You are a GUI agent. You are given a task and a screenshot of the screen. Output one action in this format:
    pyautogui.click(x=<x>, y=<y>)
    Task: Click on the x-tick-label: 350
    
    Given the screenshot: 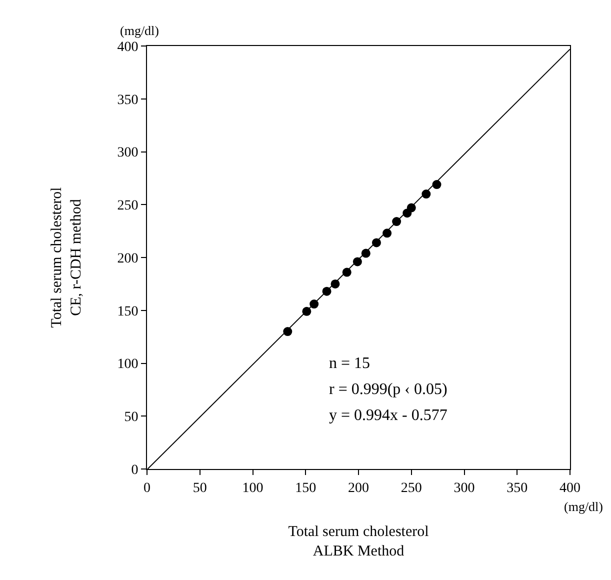 What is the action you would take?
    pyautogui.click(x=517, y=488)
    